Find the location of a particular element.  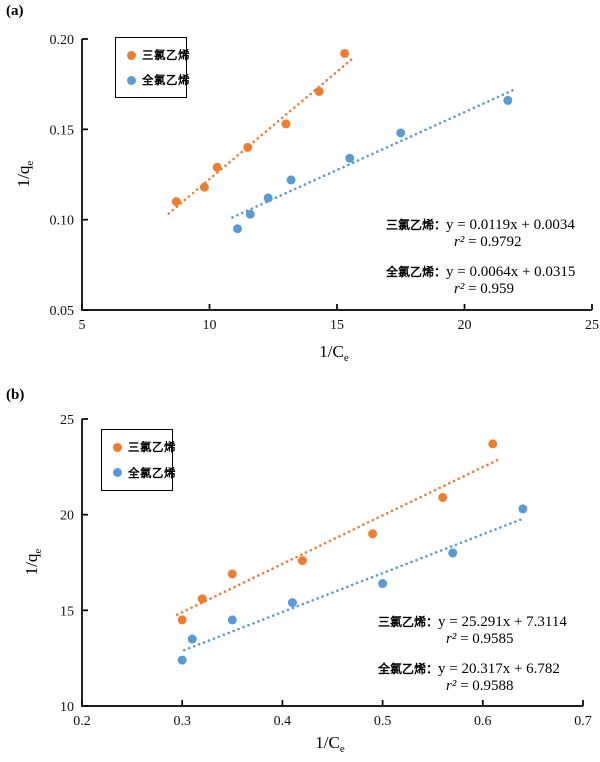

equation-text: y = 0.0119x + 0.0034 is located at coordinates (510, 225).